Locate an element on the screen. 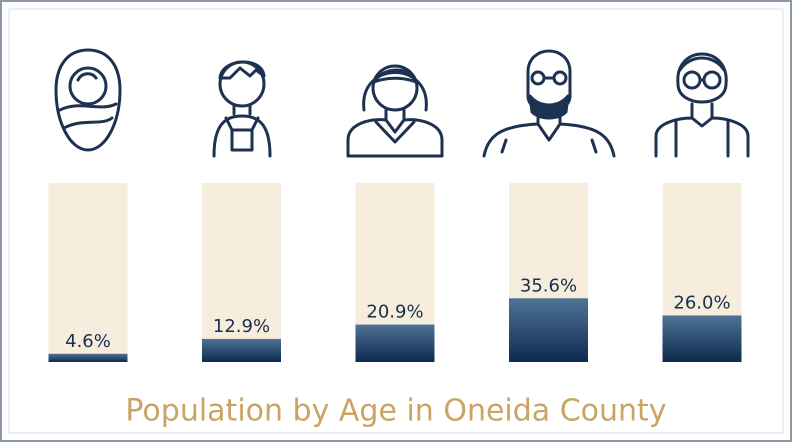 The width and height of the screenshot is (792, 442). chart-title: Population by Age in Oneida County is located at coordinates (395, 411).